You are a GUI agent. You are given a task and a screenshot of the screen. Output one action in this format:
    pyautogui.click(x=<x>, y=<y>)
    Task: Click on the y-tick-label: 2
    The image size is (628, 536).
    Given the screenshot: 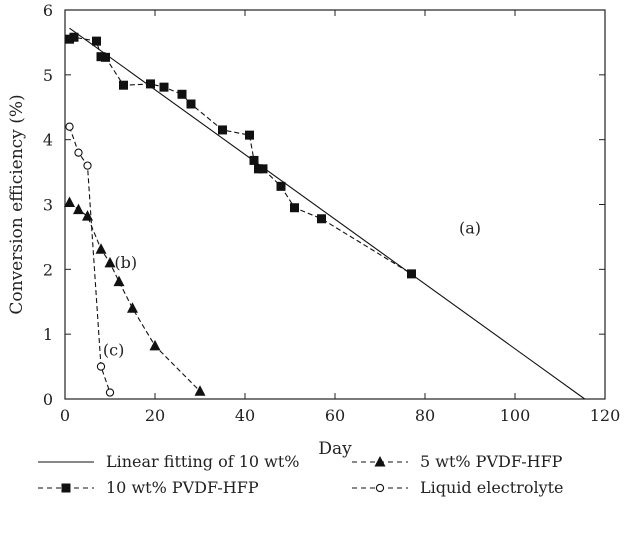 What is the action you would take?
    pyautogui.click(x=48, y=269)
    